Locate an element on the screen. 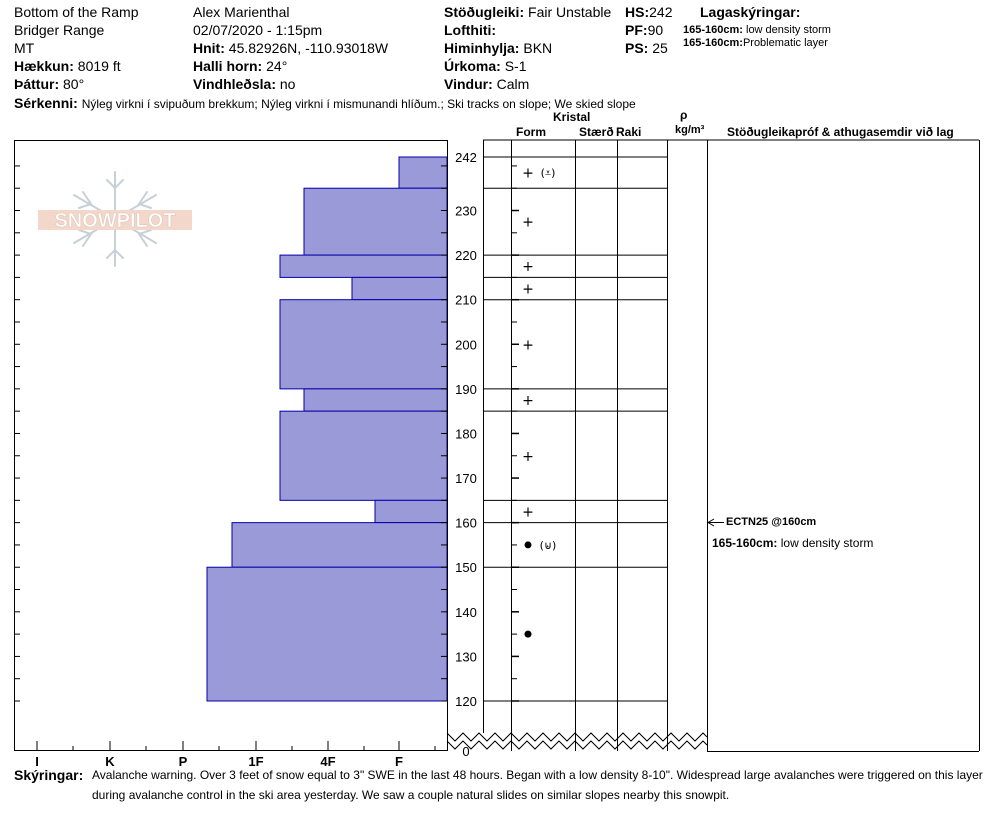 The width and height of the screenshot is (994, 840). hs-label: HS: is located at coordinates (637, 12).